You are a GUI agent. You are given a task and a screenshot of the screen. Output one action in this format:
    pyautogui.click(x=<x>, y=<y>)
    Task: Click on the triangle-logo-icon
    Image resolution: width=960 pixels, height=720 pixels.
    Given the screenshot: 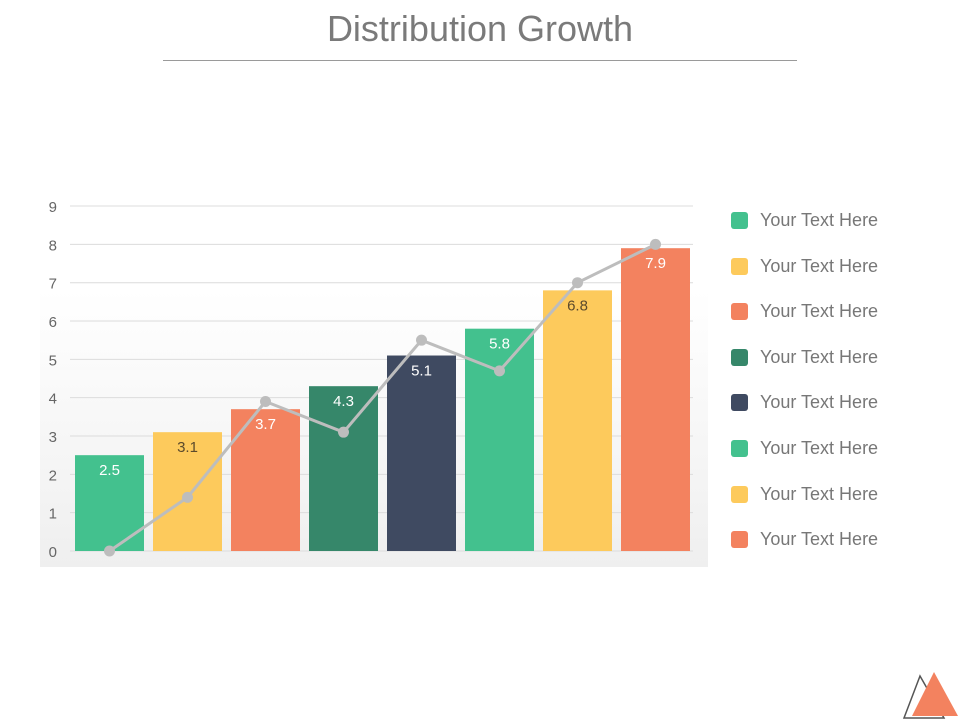 What is the action you would take?
    pyautogui.click(x=930, y=695)
    